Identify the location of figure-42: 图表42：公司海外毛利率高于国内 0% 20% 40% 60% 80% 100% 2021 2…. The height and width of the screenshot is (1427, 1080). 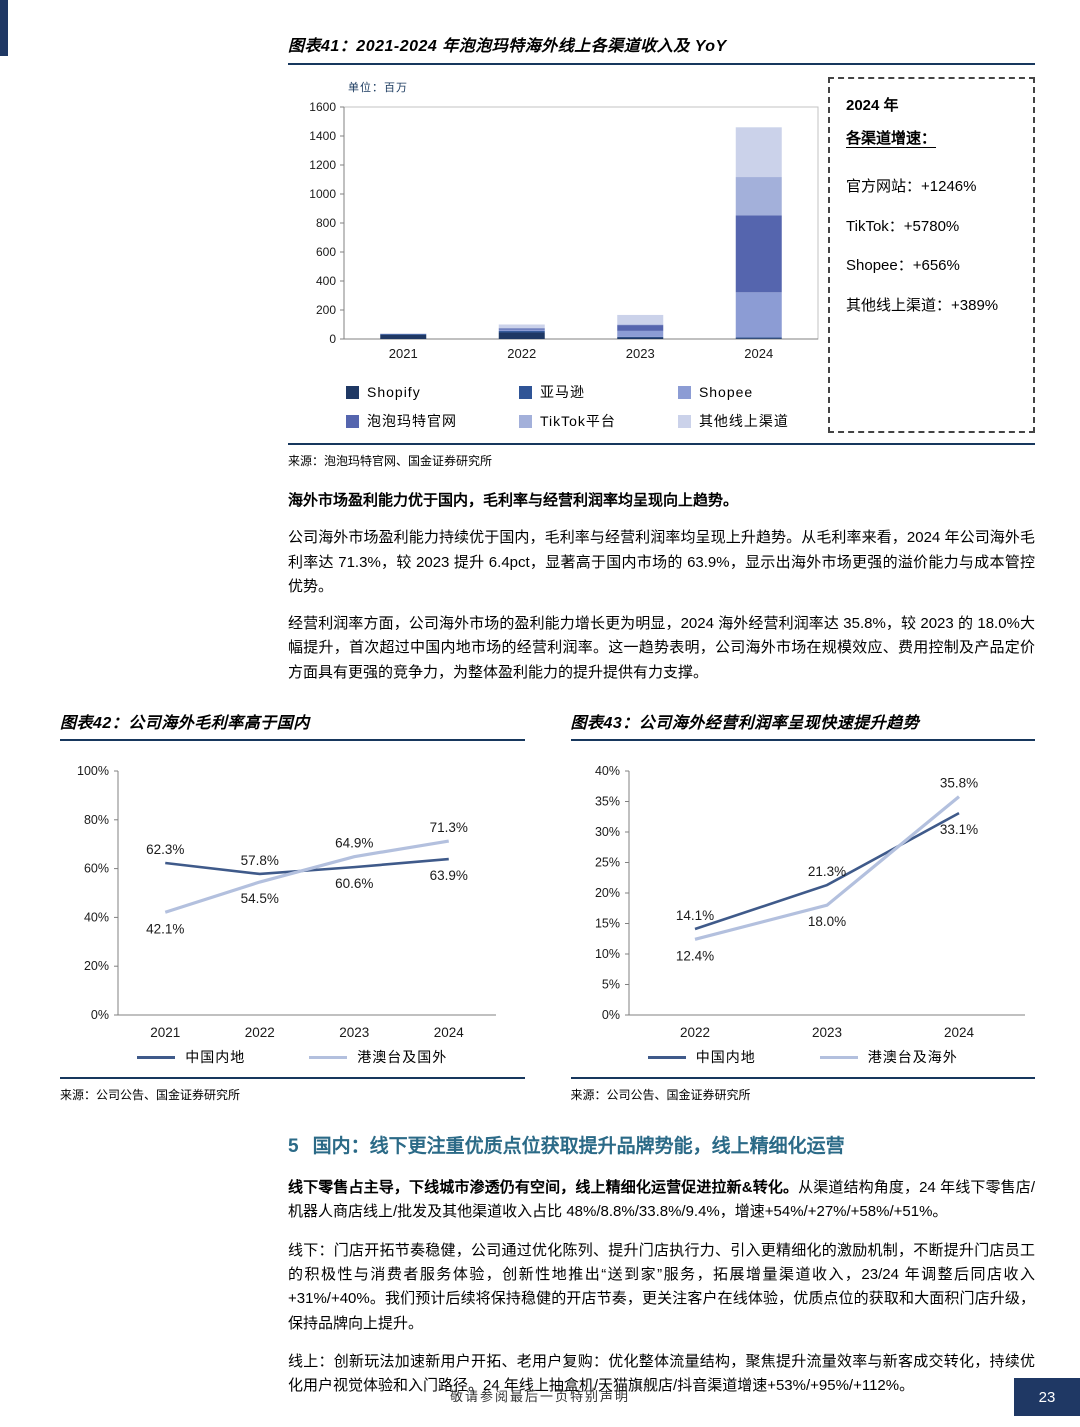
(292, 906).